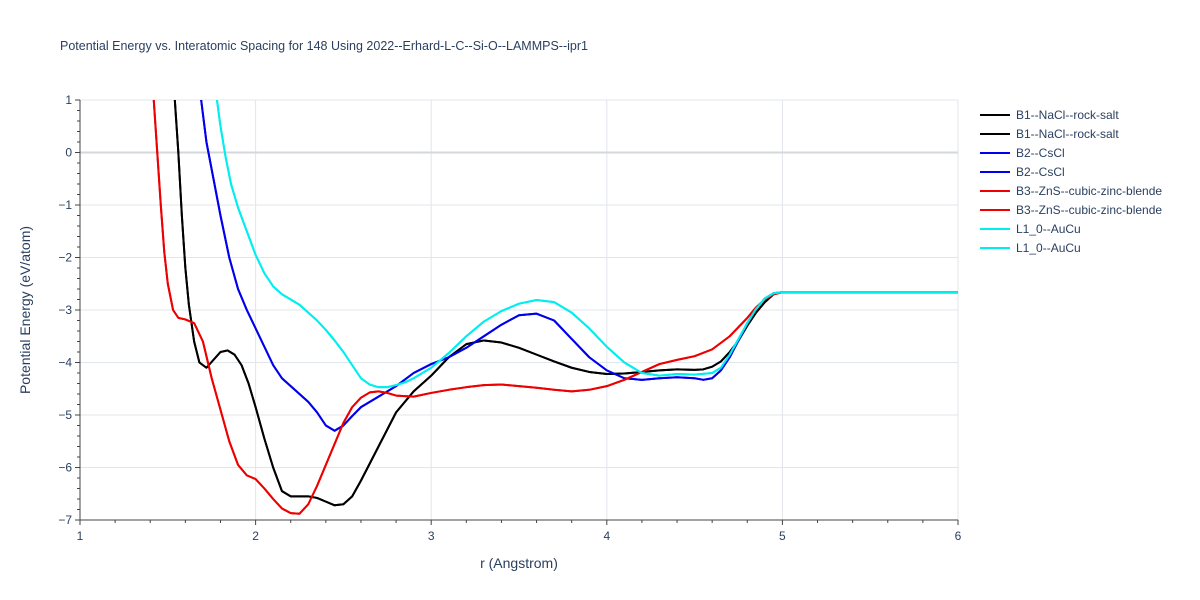 The width and height of the screenshot is (1200, 600). What do you see at coordinates (431, 536) in the screenshot?
I see `x-tick-label: 3` at bounding box center [431, 536].